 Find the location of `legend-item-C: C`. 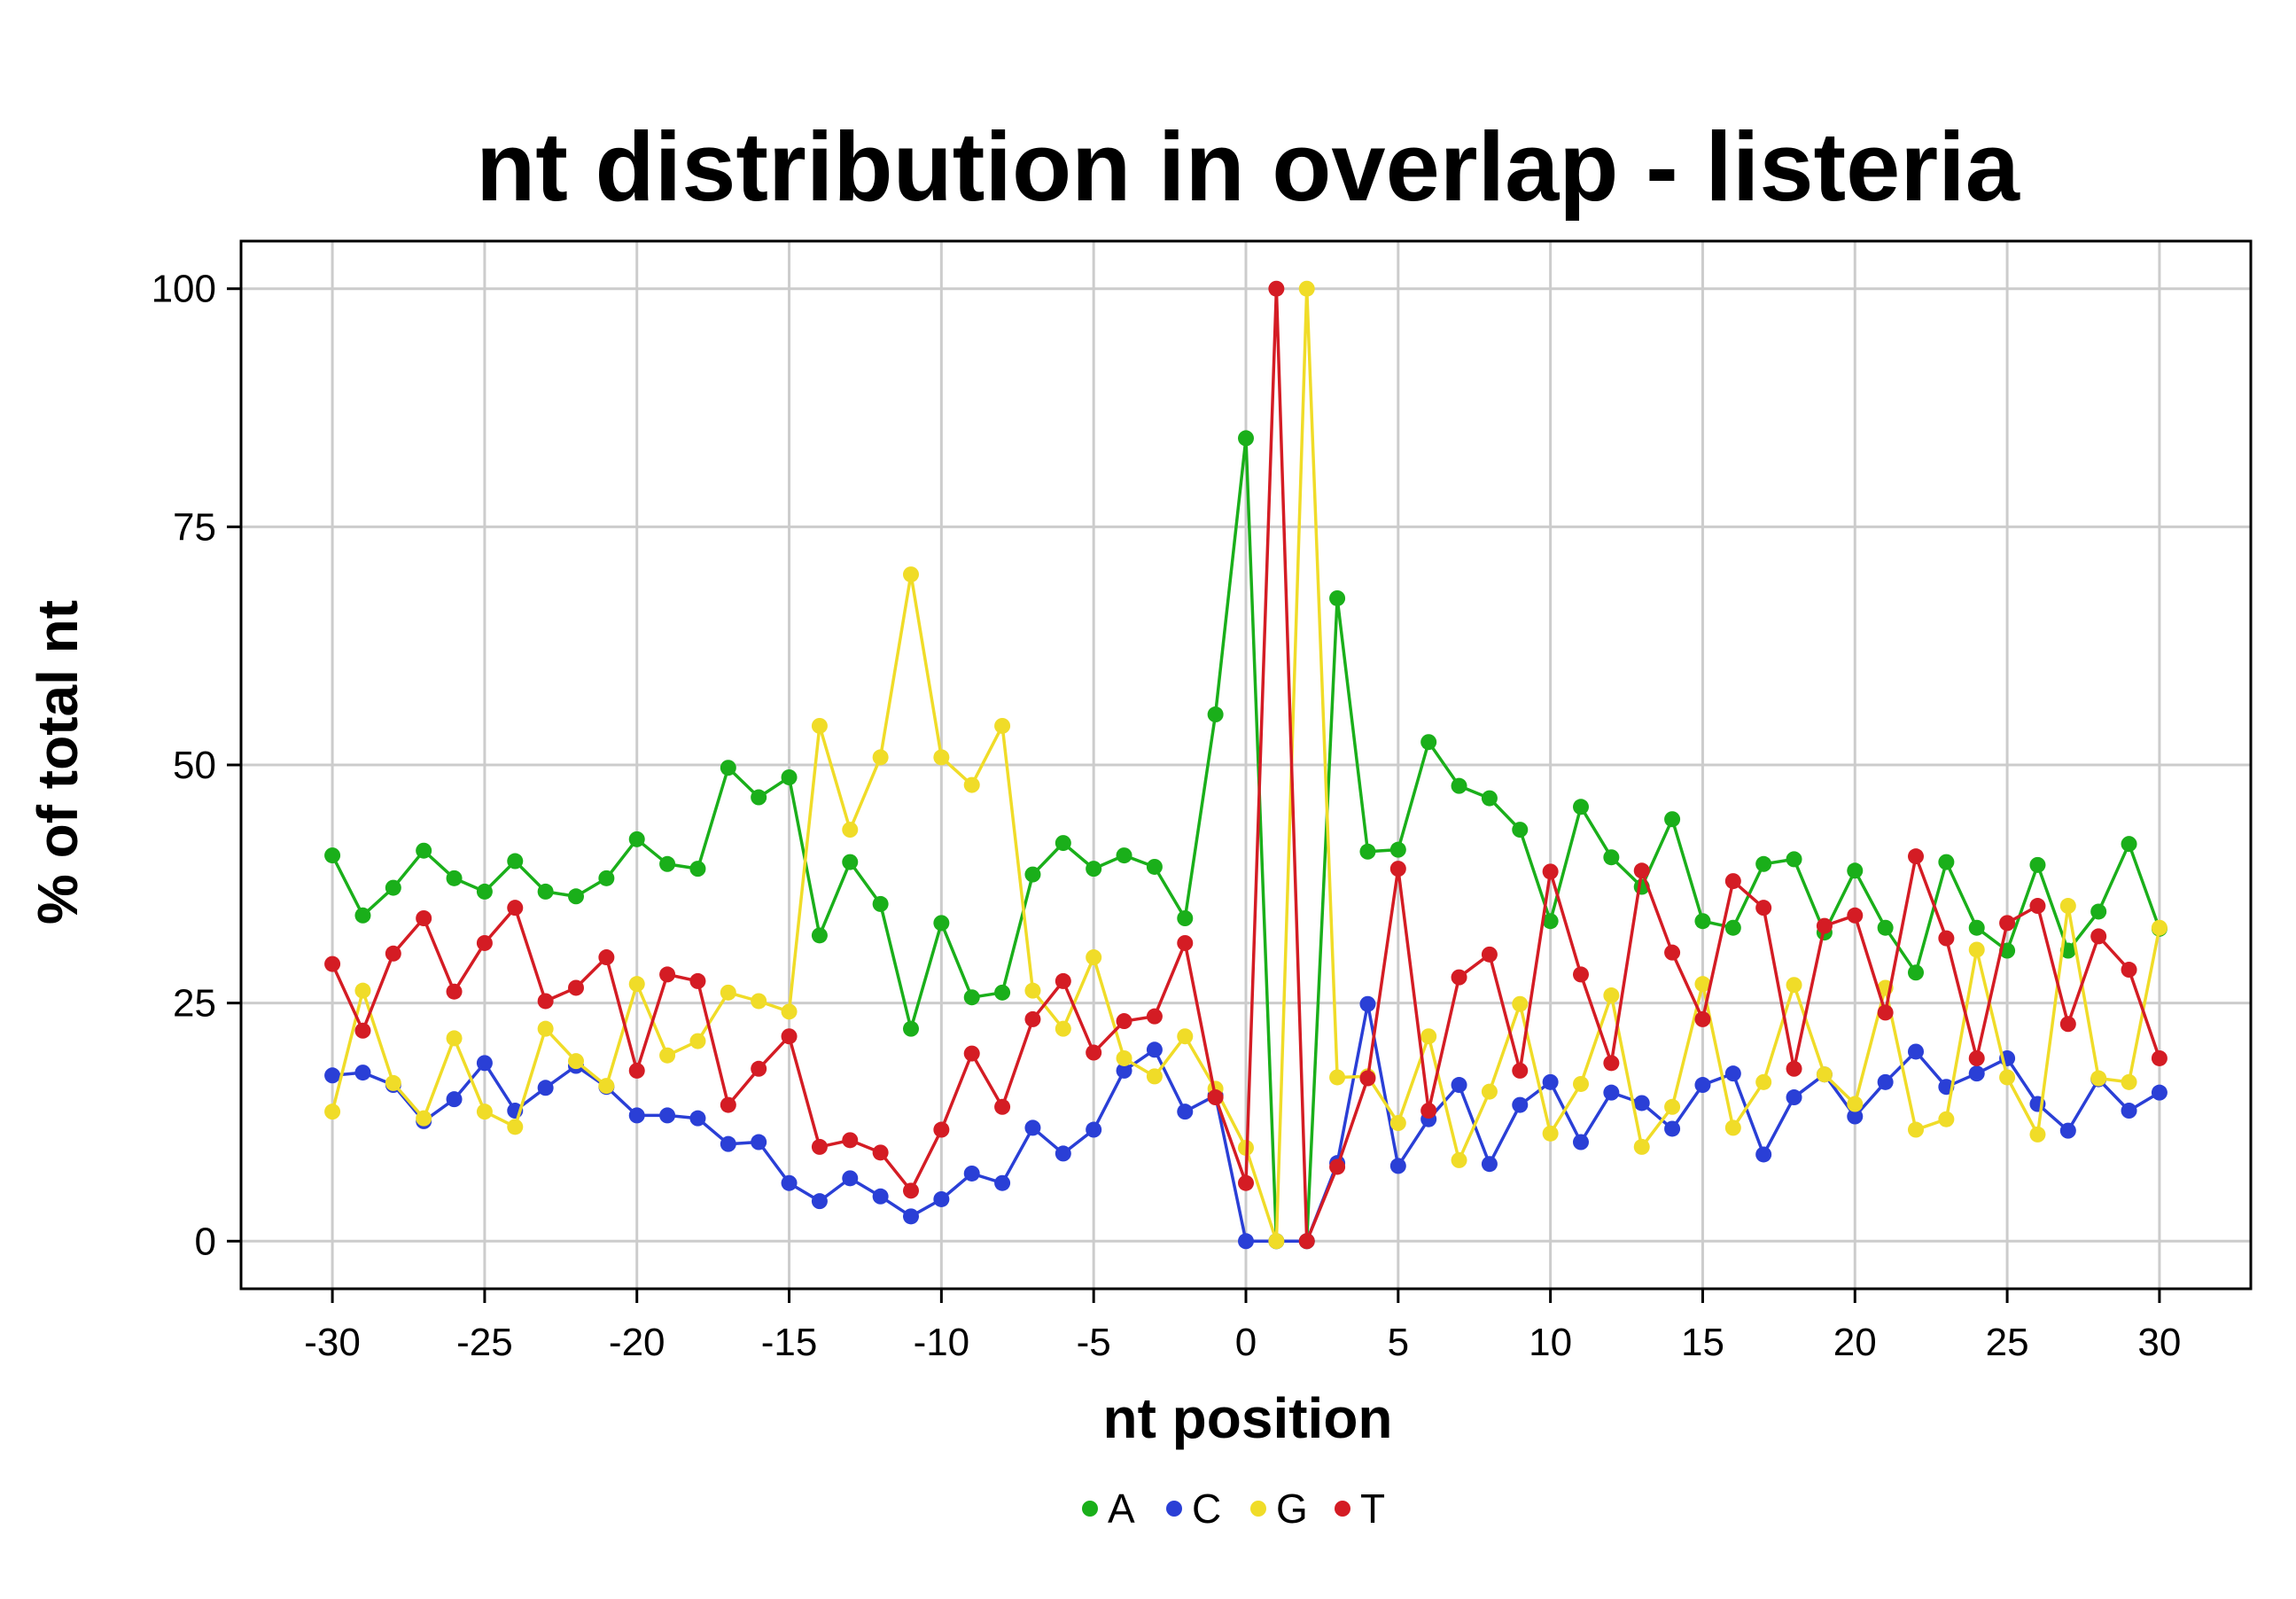

legend-item-C: C is located at coordinates (1193, 1509).